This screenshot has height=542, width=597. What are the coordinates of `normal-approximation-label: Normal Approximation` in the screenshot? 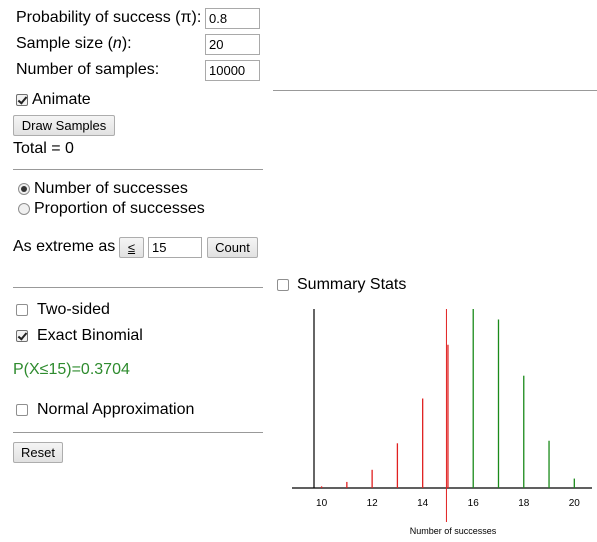 It's located at (116, 409).